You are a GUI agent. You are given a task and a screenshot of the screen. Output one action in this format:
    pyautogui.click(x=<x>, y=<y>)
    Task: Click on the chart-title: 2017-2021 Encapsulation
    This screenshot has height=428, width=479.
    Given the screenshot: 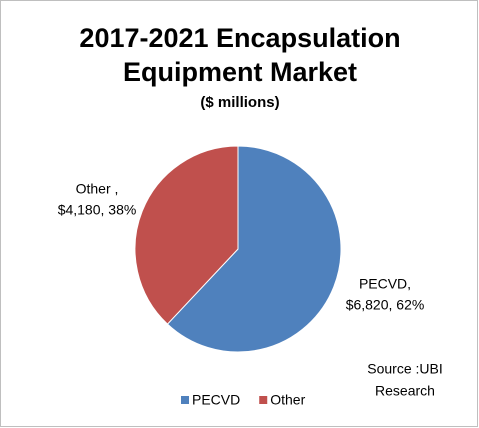 What is the action you would take?
    pyautogui.click(x=239, y=38)
    